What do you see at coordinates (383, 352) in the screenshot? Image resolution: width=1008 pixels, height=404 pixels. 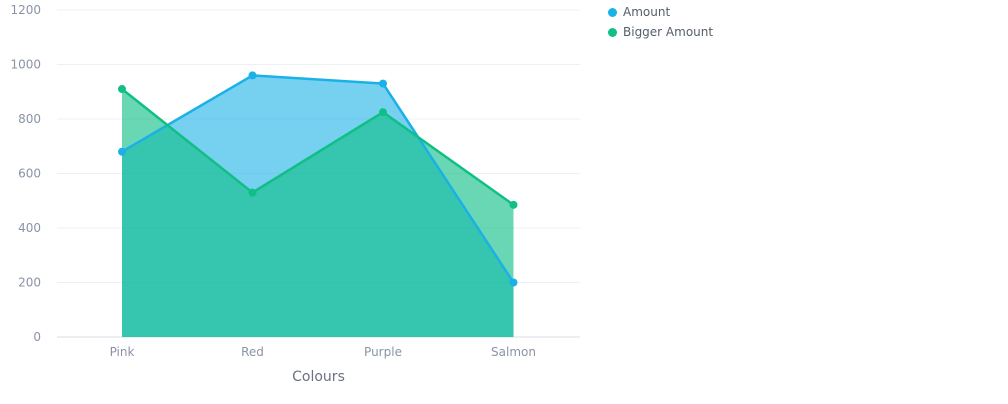 I see `x-tick-label: Purple` at bounding box center [383, 352].